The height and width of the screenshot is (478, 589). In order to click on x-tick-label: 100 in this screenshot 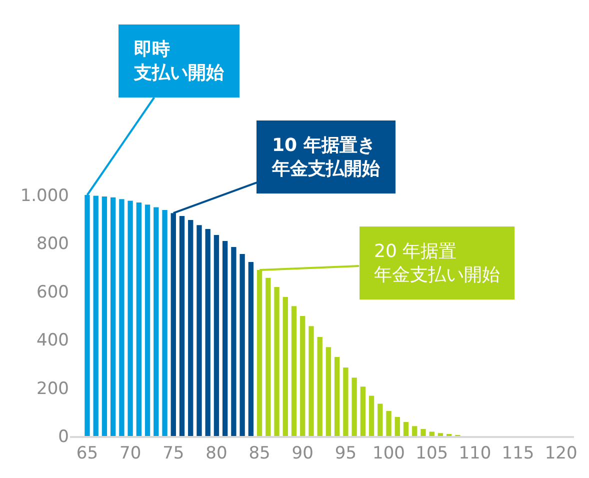, I will do `click(388, 453)`.